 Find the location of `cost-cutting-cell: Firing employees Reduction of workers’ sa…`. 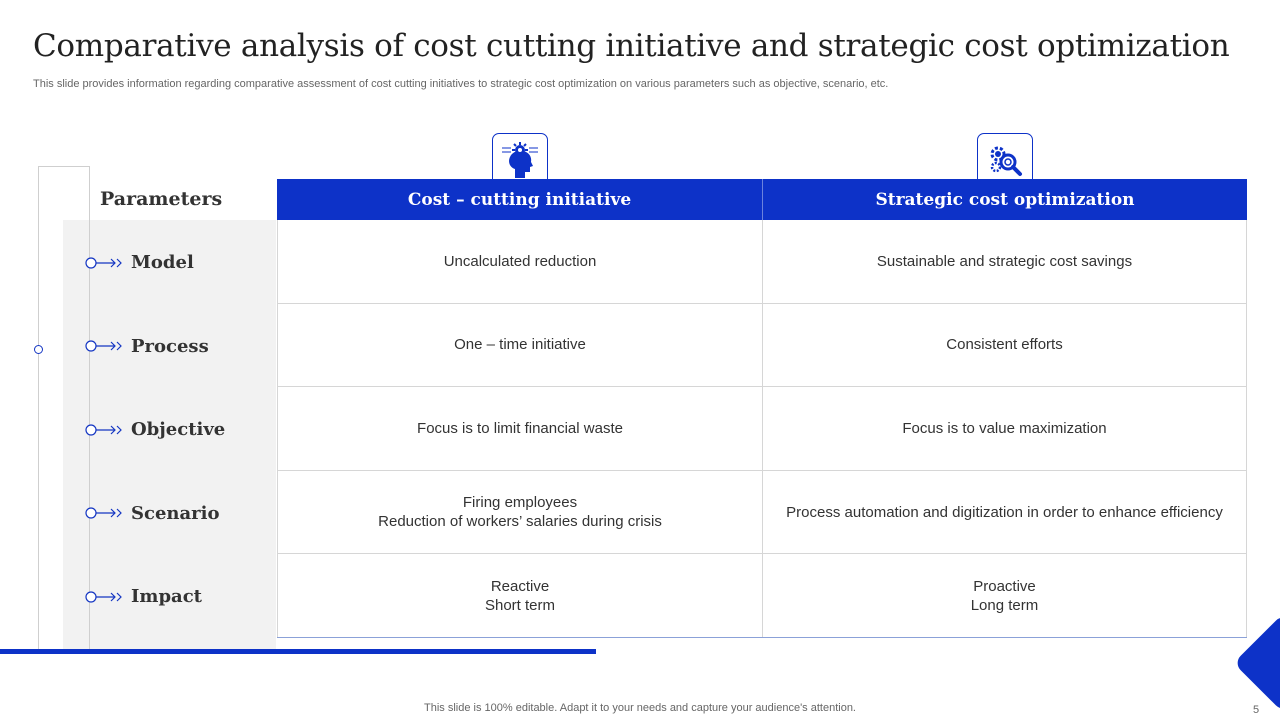

cost-cutting-cell: Firing employees Reduction of workers’ sa… is located at coordinates (519, 512).